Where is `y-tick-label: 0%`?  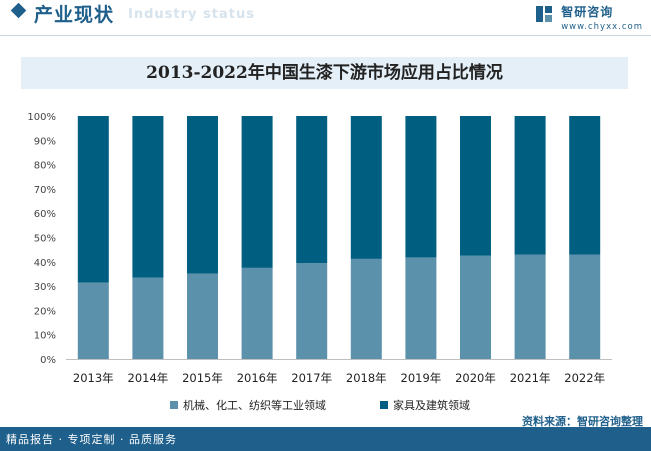 y-tick-label: 0% is located at coordinates (48, 360).